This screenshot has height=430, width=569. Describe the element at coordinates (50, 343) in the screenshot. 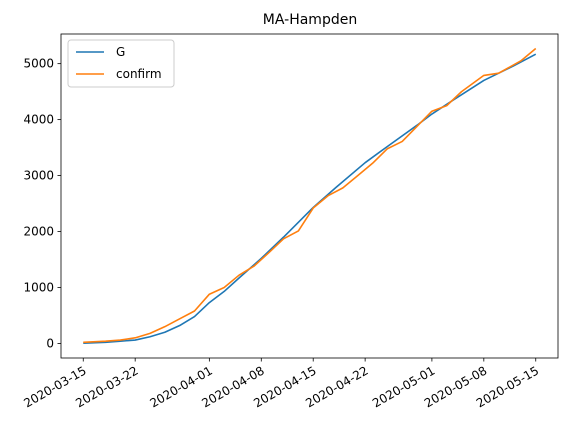

I see `y-tick-label: 0` at that location.